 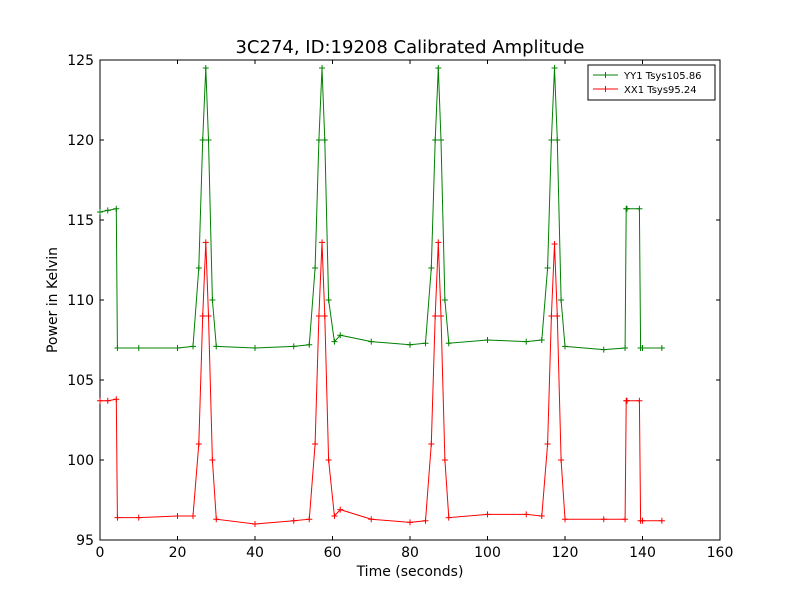 I want to click on x-tick-label: 60, so click(x=333, y=553).